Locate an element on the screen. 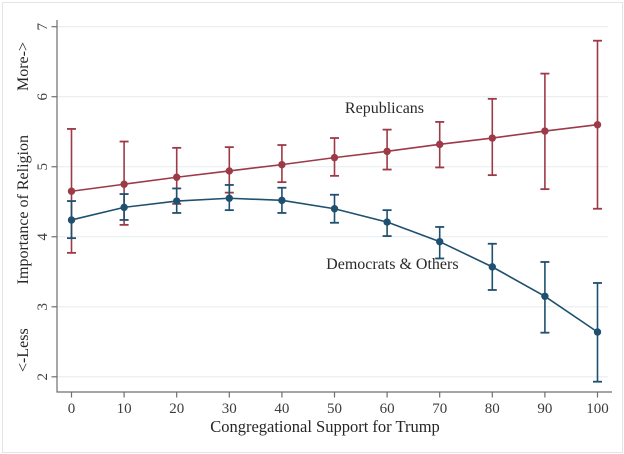 Image resolution: width=624 pixels, height=454 pixels. y-axis-title-text: Importance of Religion is located at coordinates (23, 210).